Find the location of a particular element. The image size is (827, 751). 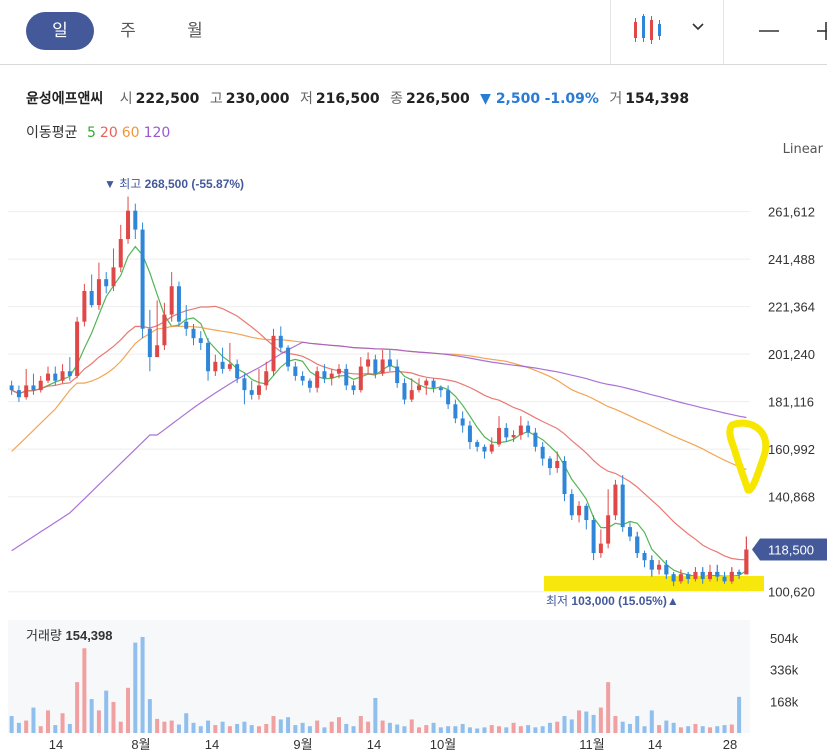

hand-drawn-highlight is located at coordinates (748, 456).